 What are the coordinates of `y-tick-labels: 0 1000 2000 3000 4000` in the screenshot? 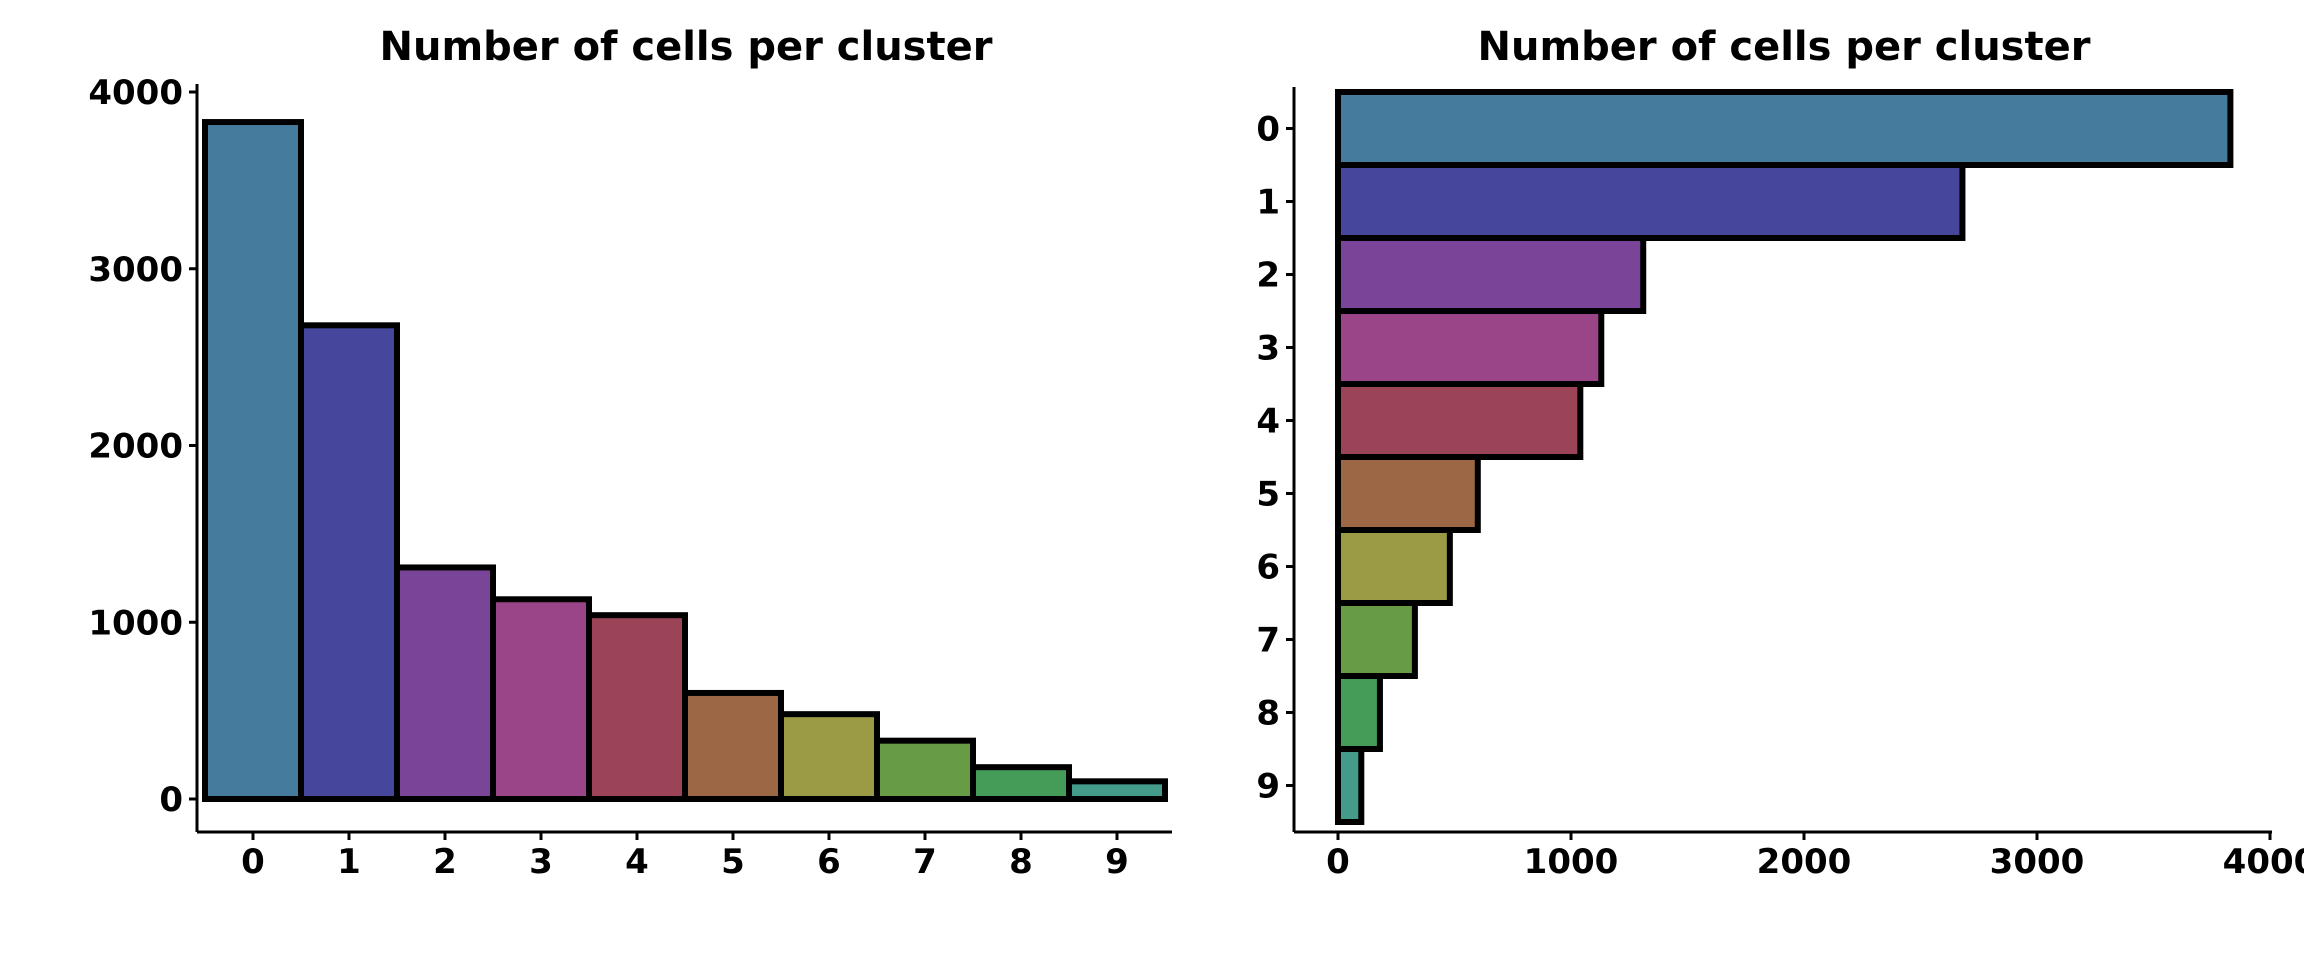 It's located at (142, 446).